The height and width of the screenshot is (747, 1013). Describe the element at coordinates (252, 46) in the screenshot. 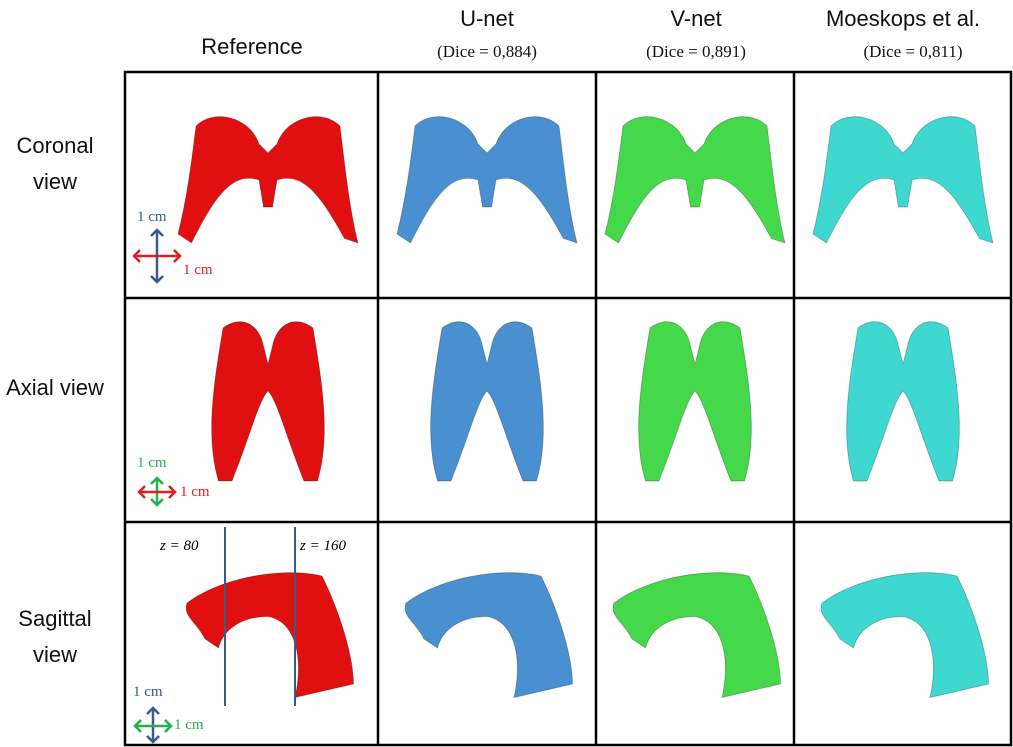

I see `column-title: Reference` at that location.